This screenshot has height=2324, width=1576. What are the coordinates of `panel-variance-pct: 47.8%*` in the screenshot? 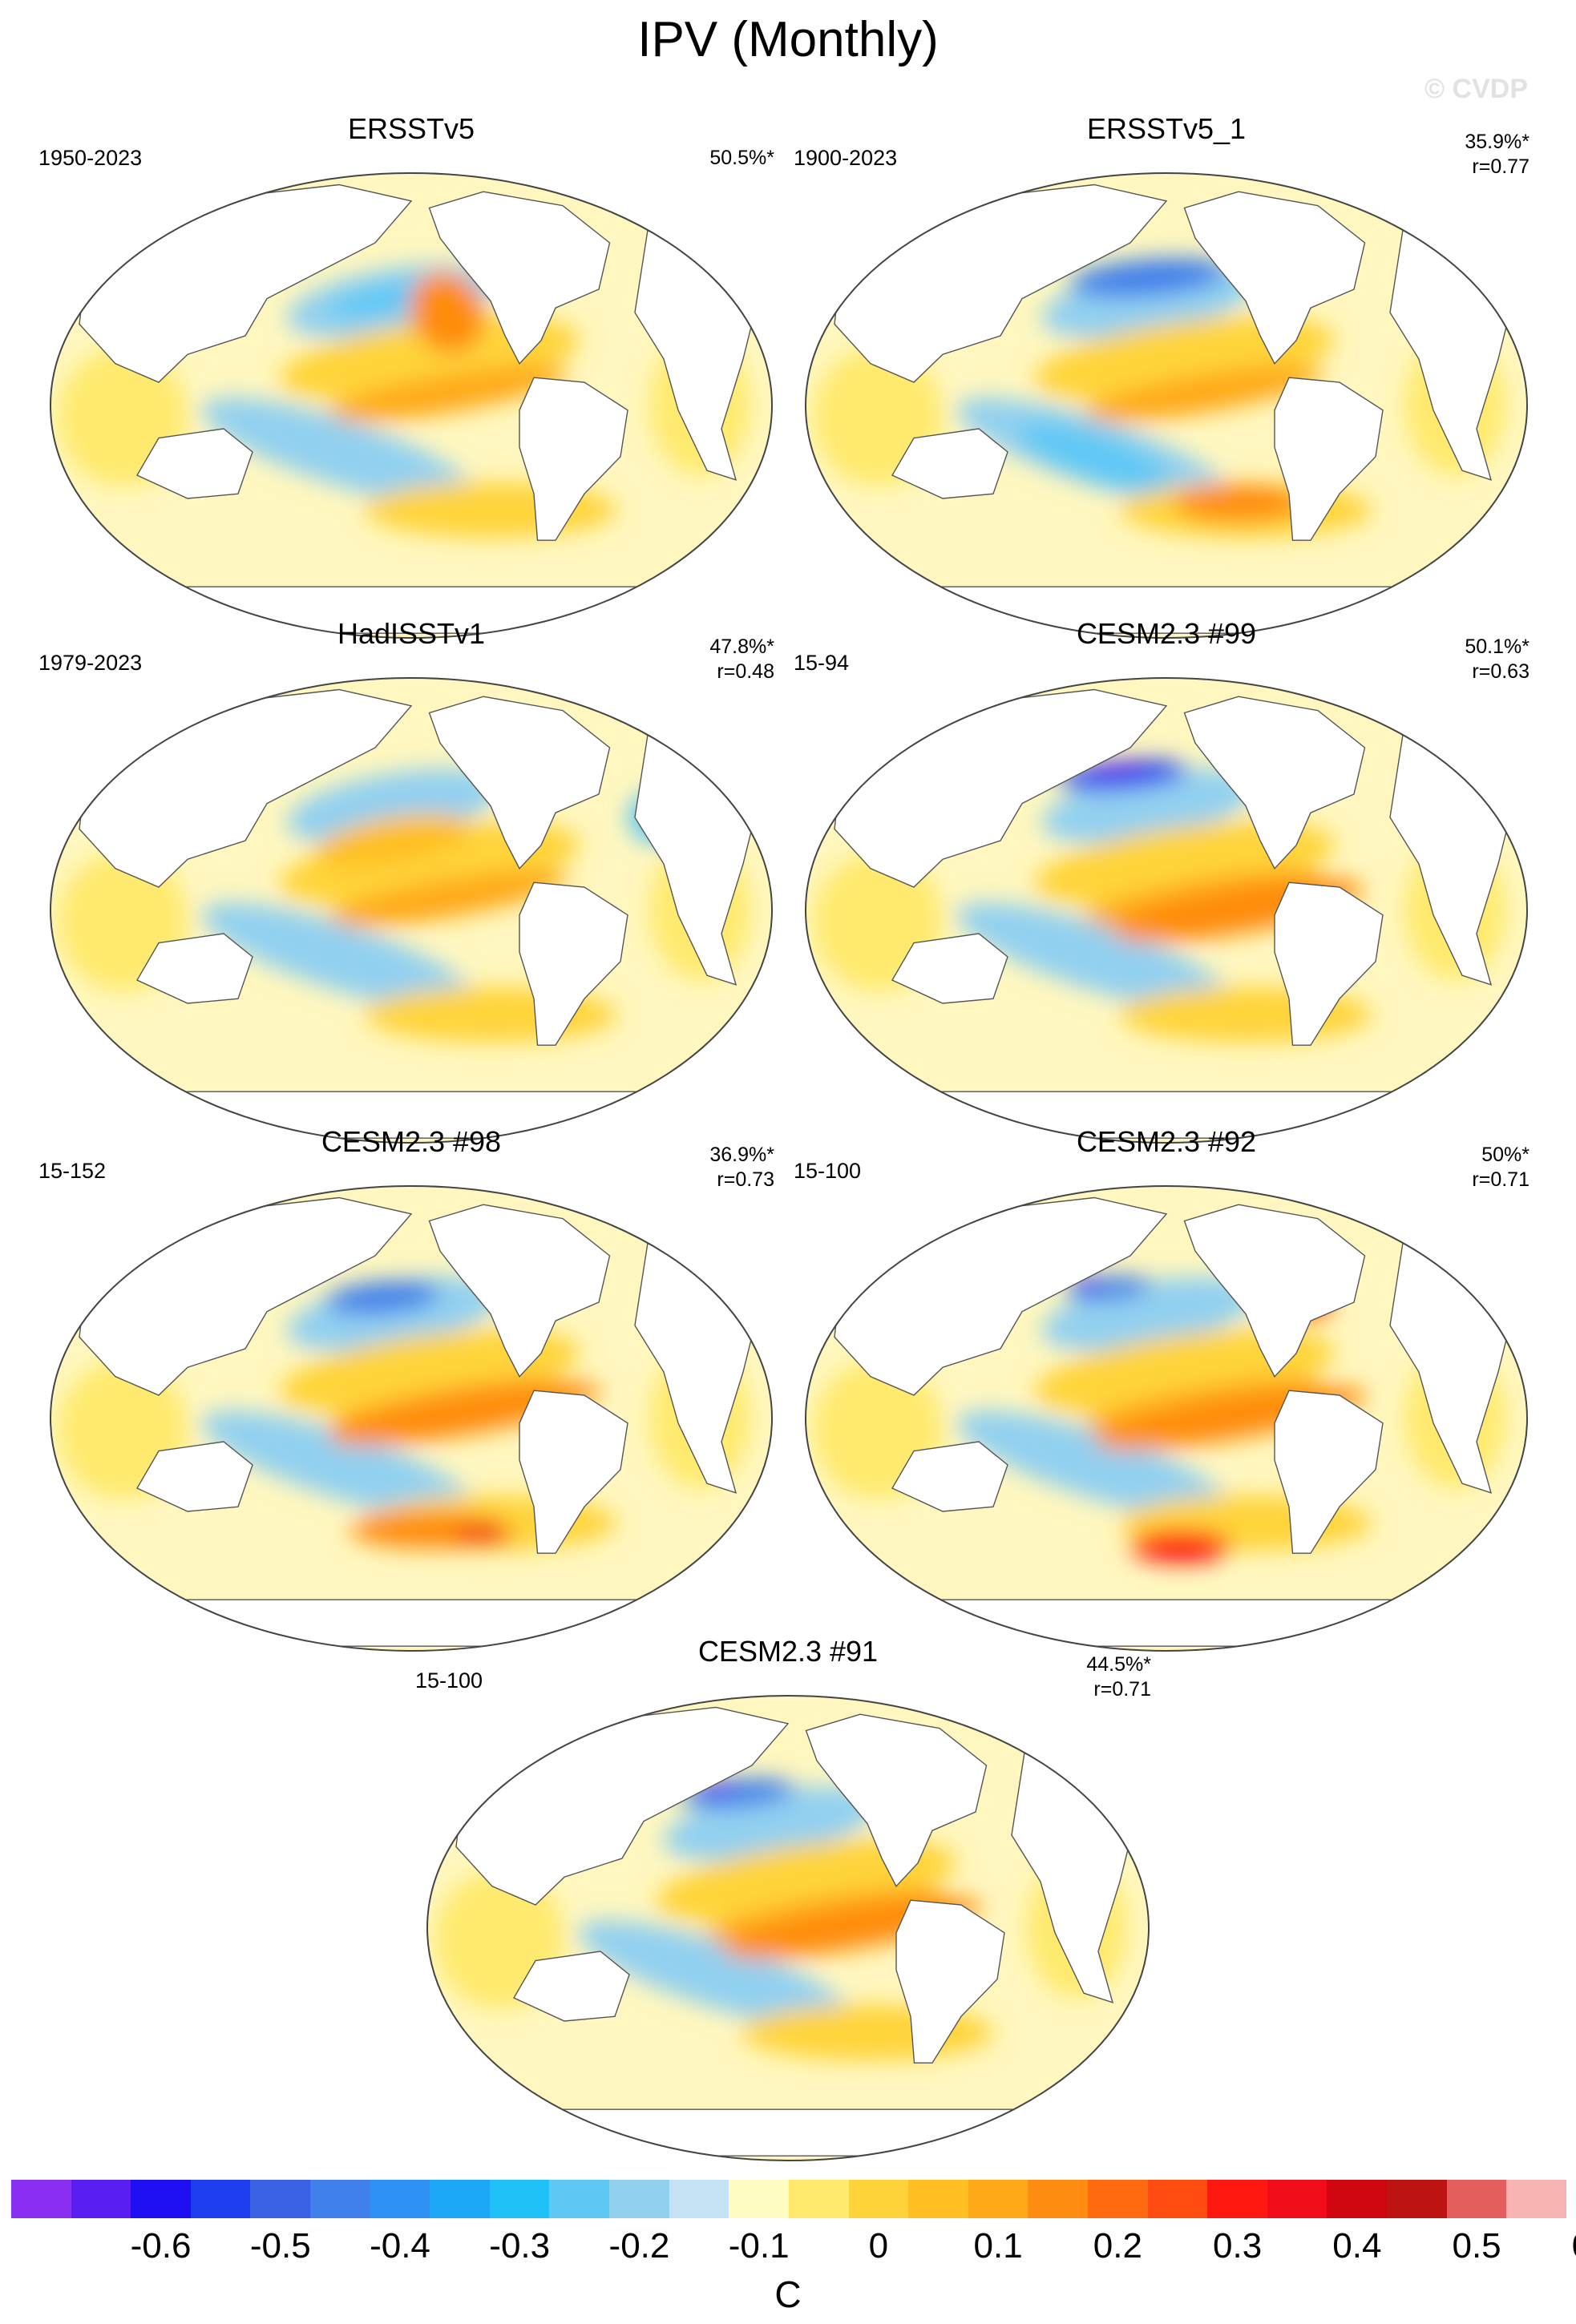 It's located at (741, 646).